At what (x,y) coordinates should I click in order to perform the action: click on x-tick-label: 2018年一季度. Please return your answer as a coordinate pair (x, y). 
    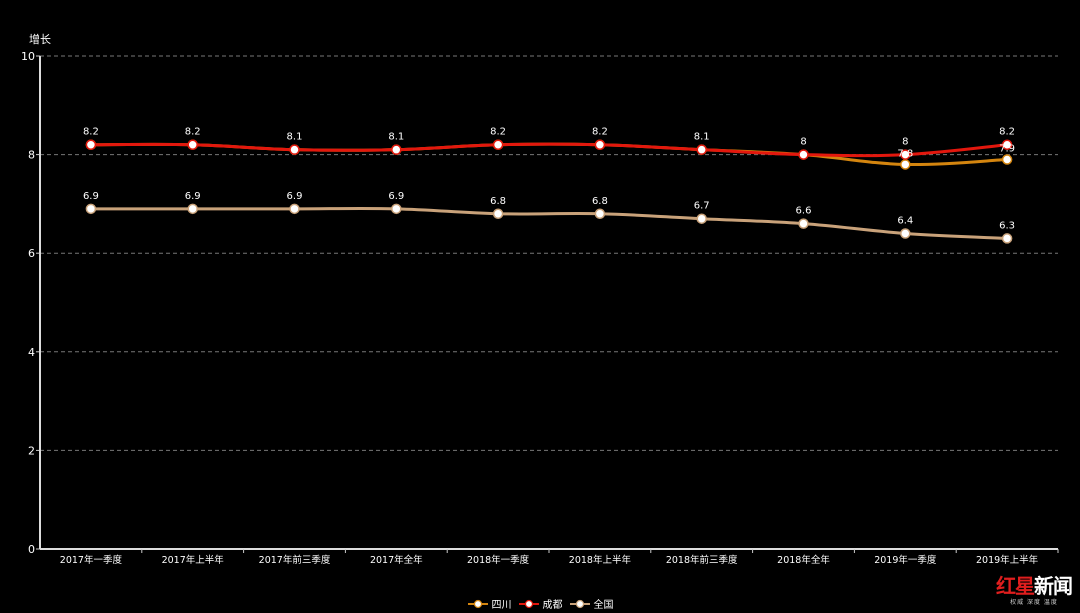
    Looking at the image, I should click on (498, 560).